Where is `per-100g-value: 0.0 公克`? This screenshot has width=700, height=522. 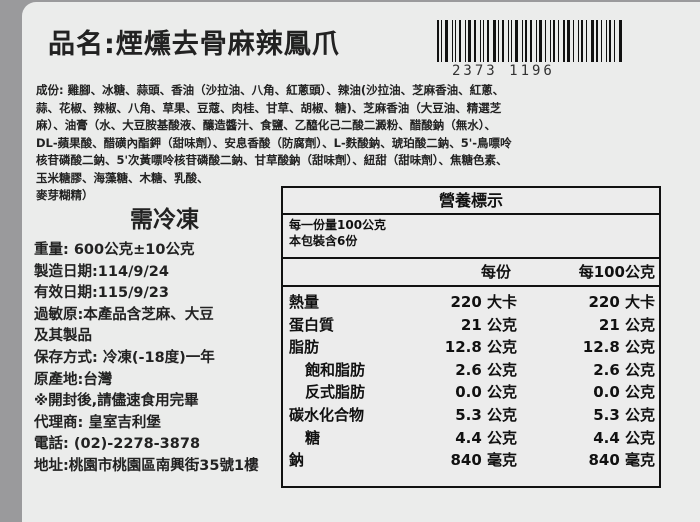
per-100g-value: 0.0 公克 is located at coordinates (624, 392).